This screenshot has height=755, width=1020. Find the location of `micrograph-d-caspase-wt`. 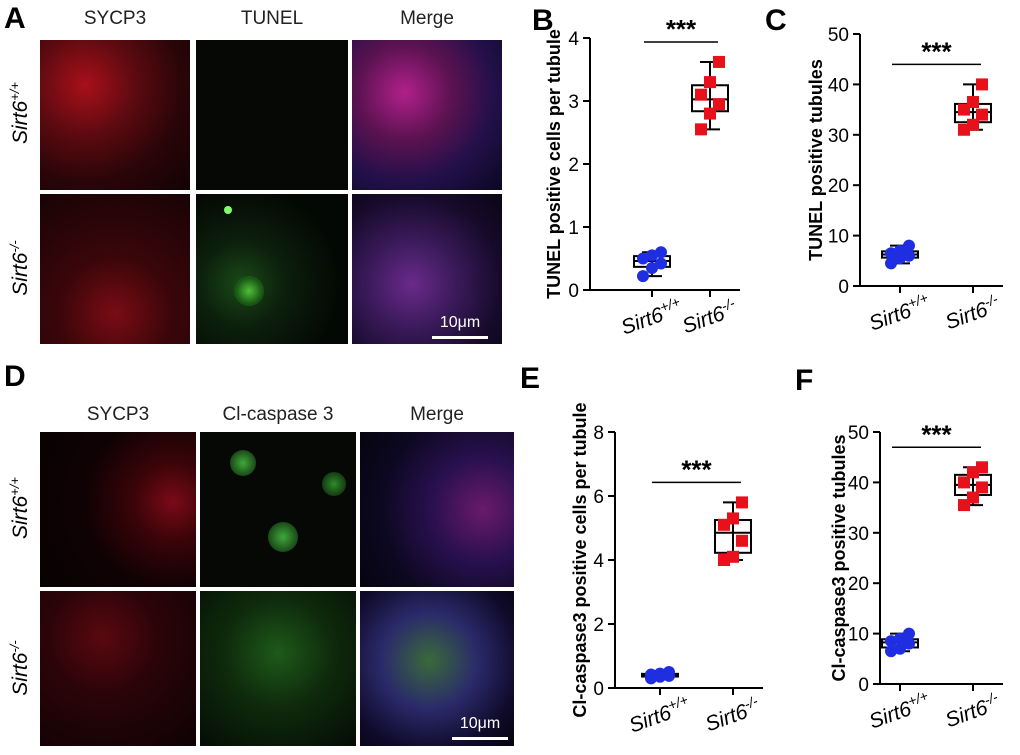

micrograph-d-caspase-wt is located at coordinates (278, 509).